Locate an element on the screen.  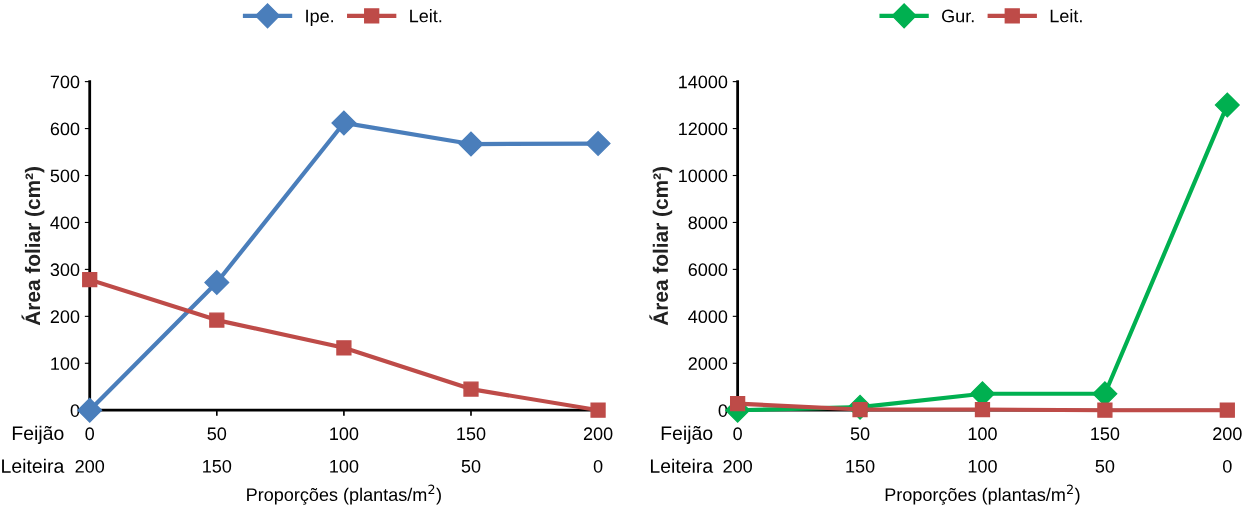
y-tick-label: 12000 is located at coordinates (703, 129).